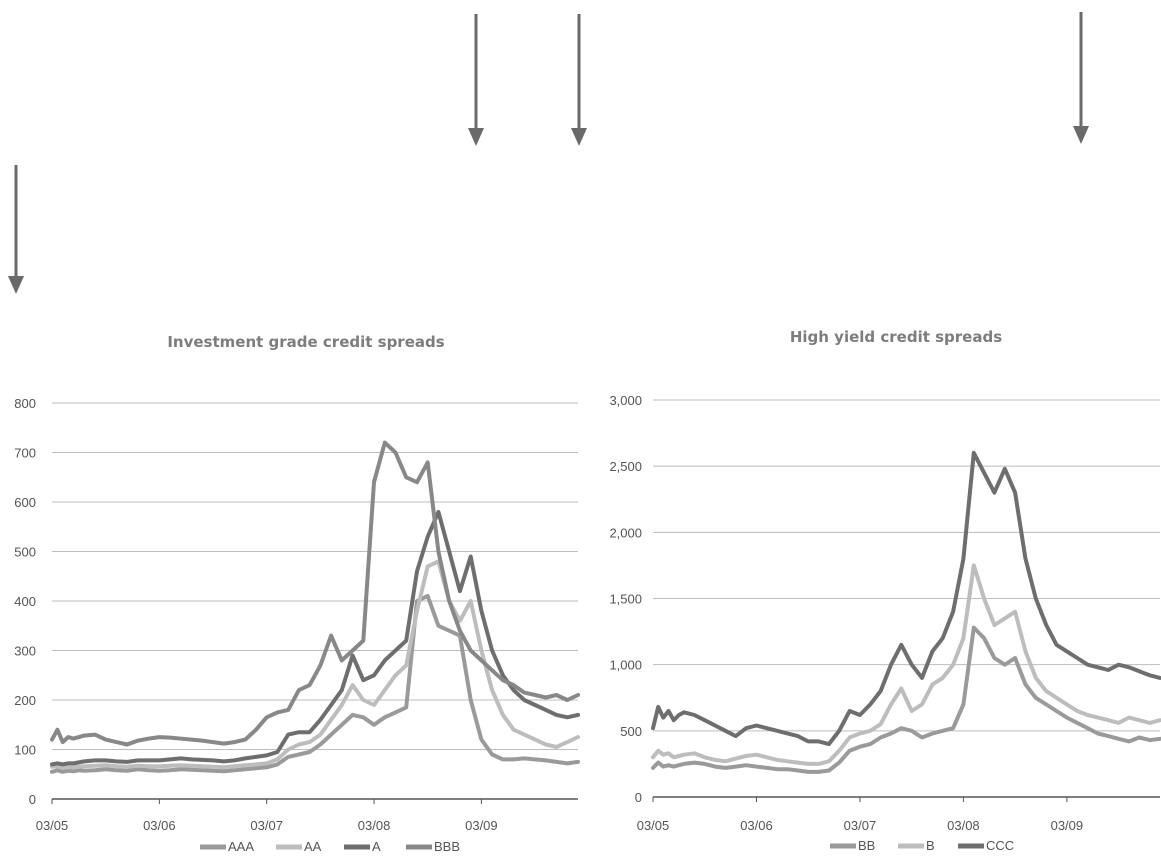 The height and width of the screenshot is (860, 1161). What do you see at coordinates (1000, 845) in the screenshot?
I see `legend-label: CCC` at bounding box center [1000, 845].